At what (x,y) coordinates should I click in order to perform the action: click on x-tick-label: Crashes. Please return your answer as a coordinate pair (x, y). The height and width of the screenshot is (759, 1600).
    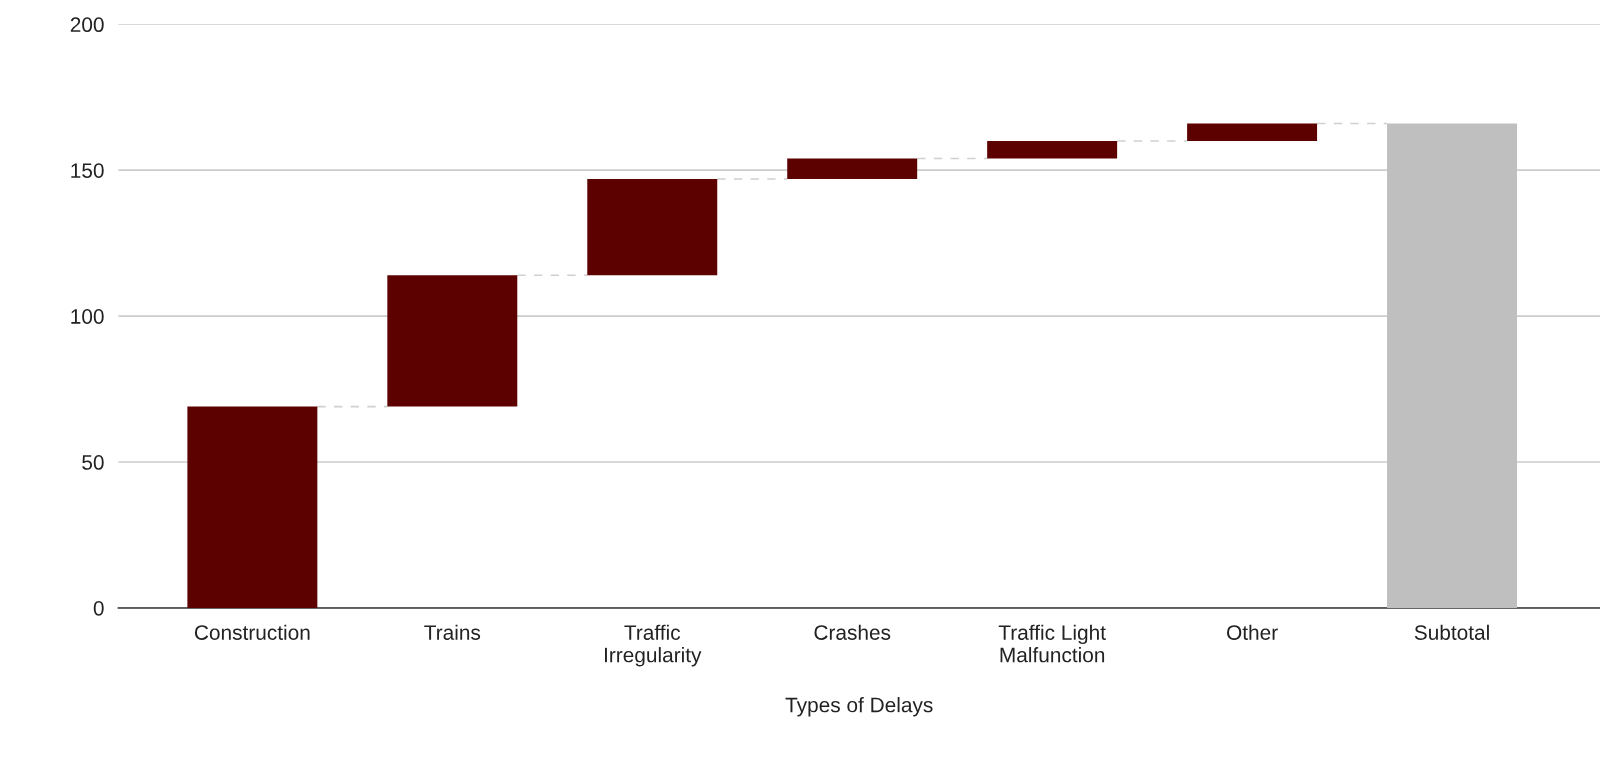
    Looking at the image, I should click on (852, 632).